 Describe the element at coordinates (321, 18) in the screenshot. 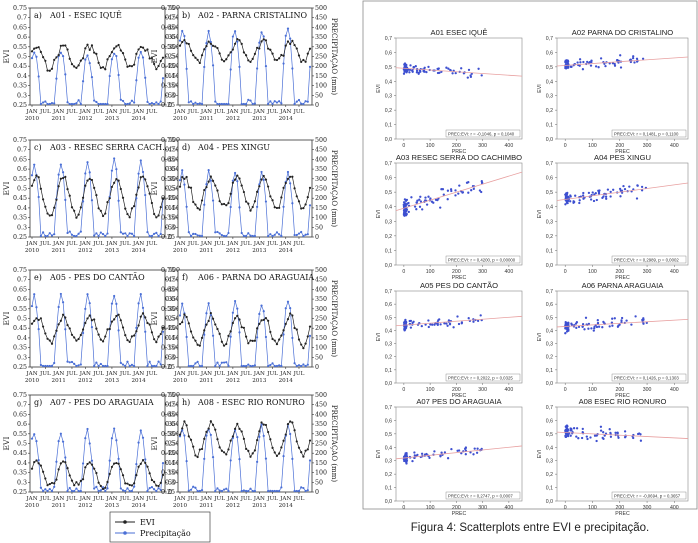

I see `ts-y2-tick-label: 450` at that location.